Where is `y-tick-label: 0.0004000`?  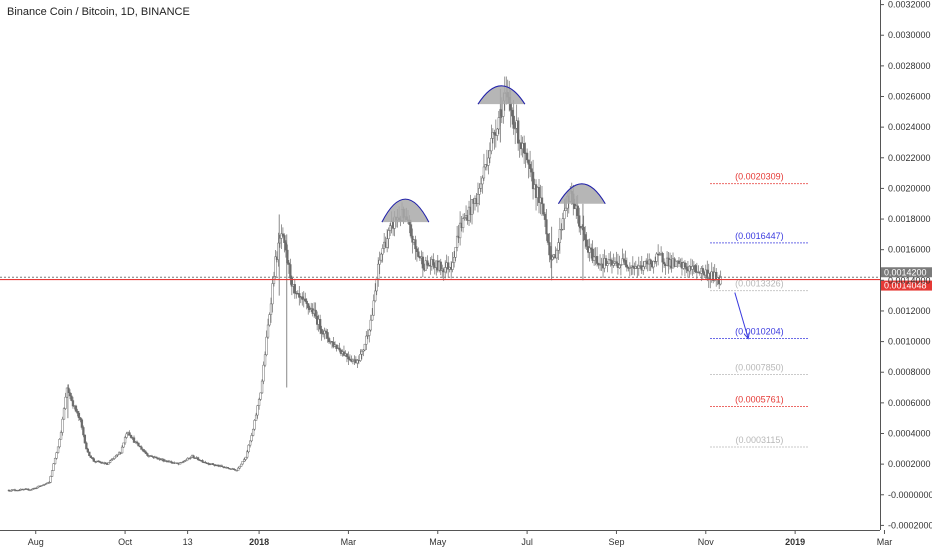 y-tick-label: 0.0004000 is located at coordinates (909, 433).